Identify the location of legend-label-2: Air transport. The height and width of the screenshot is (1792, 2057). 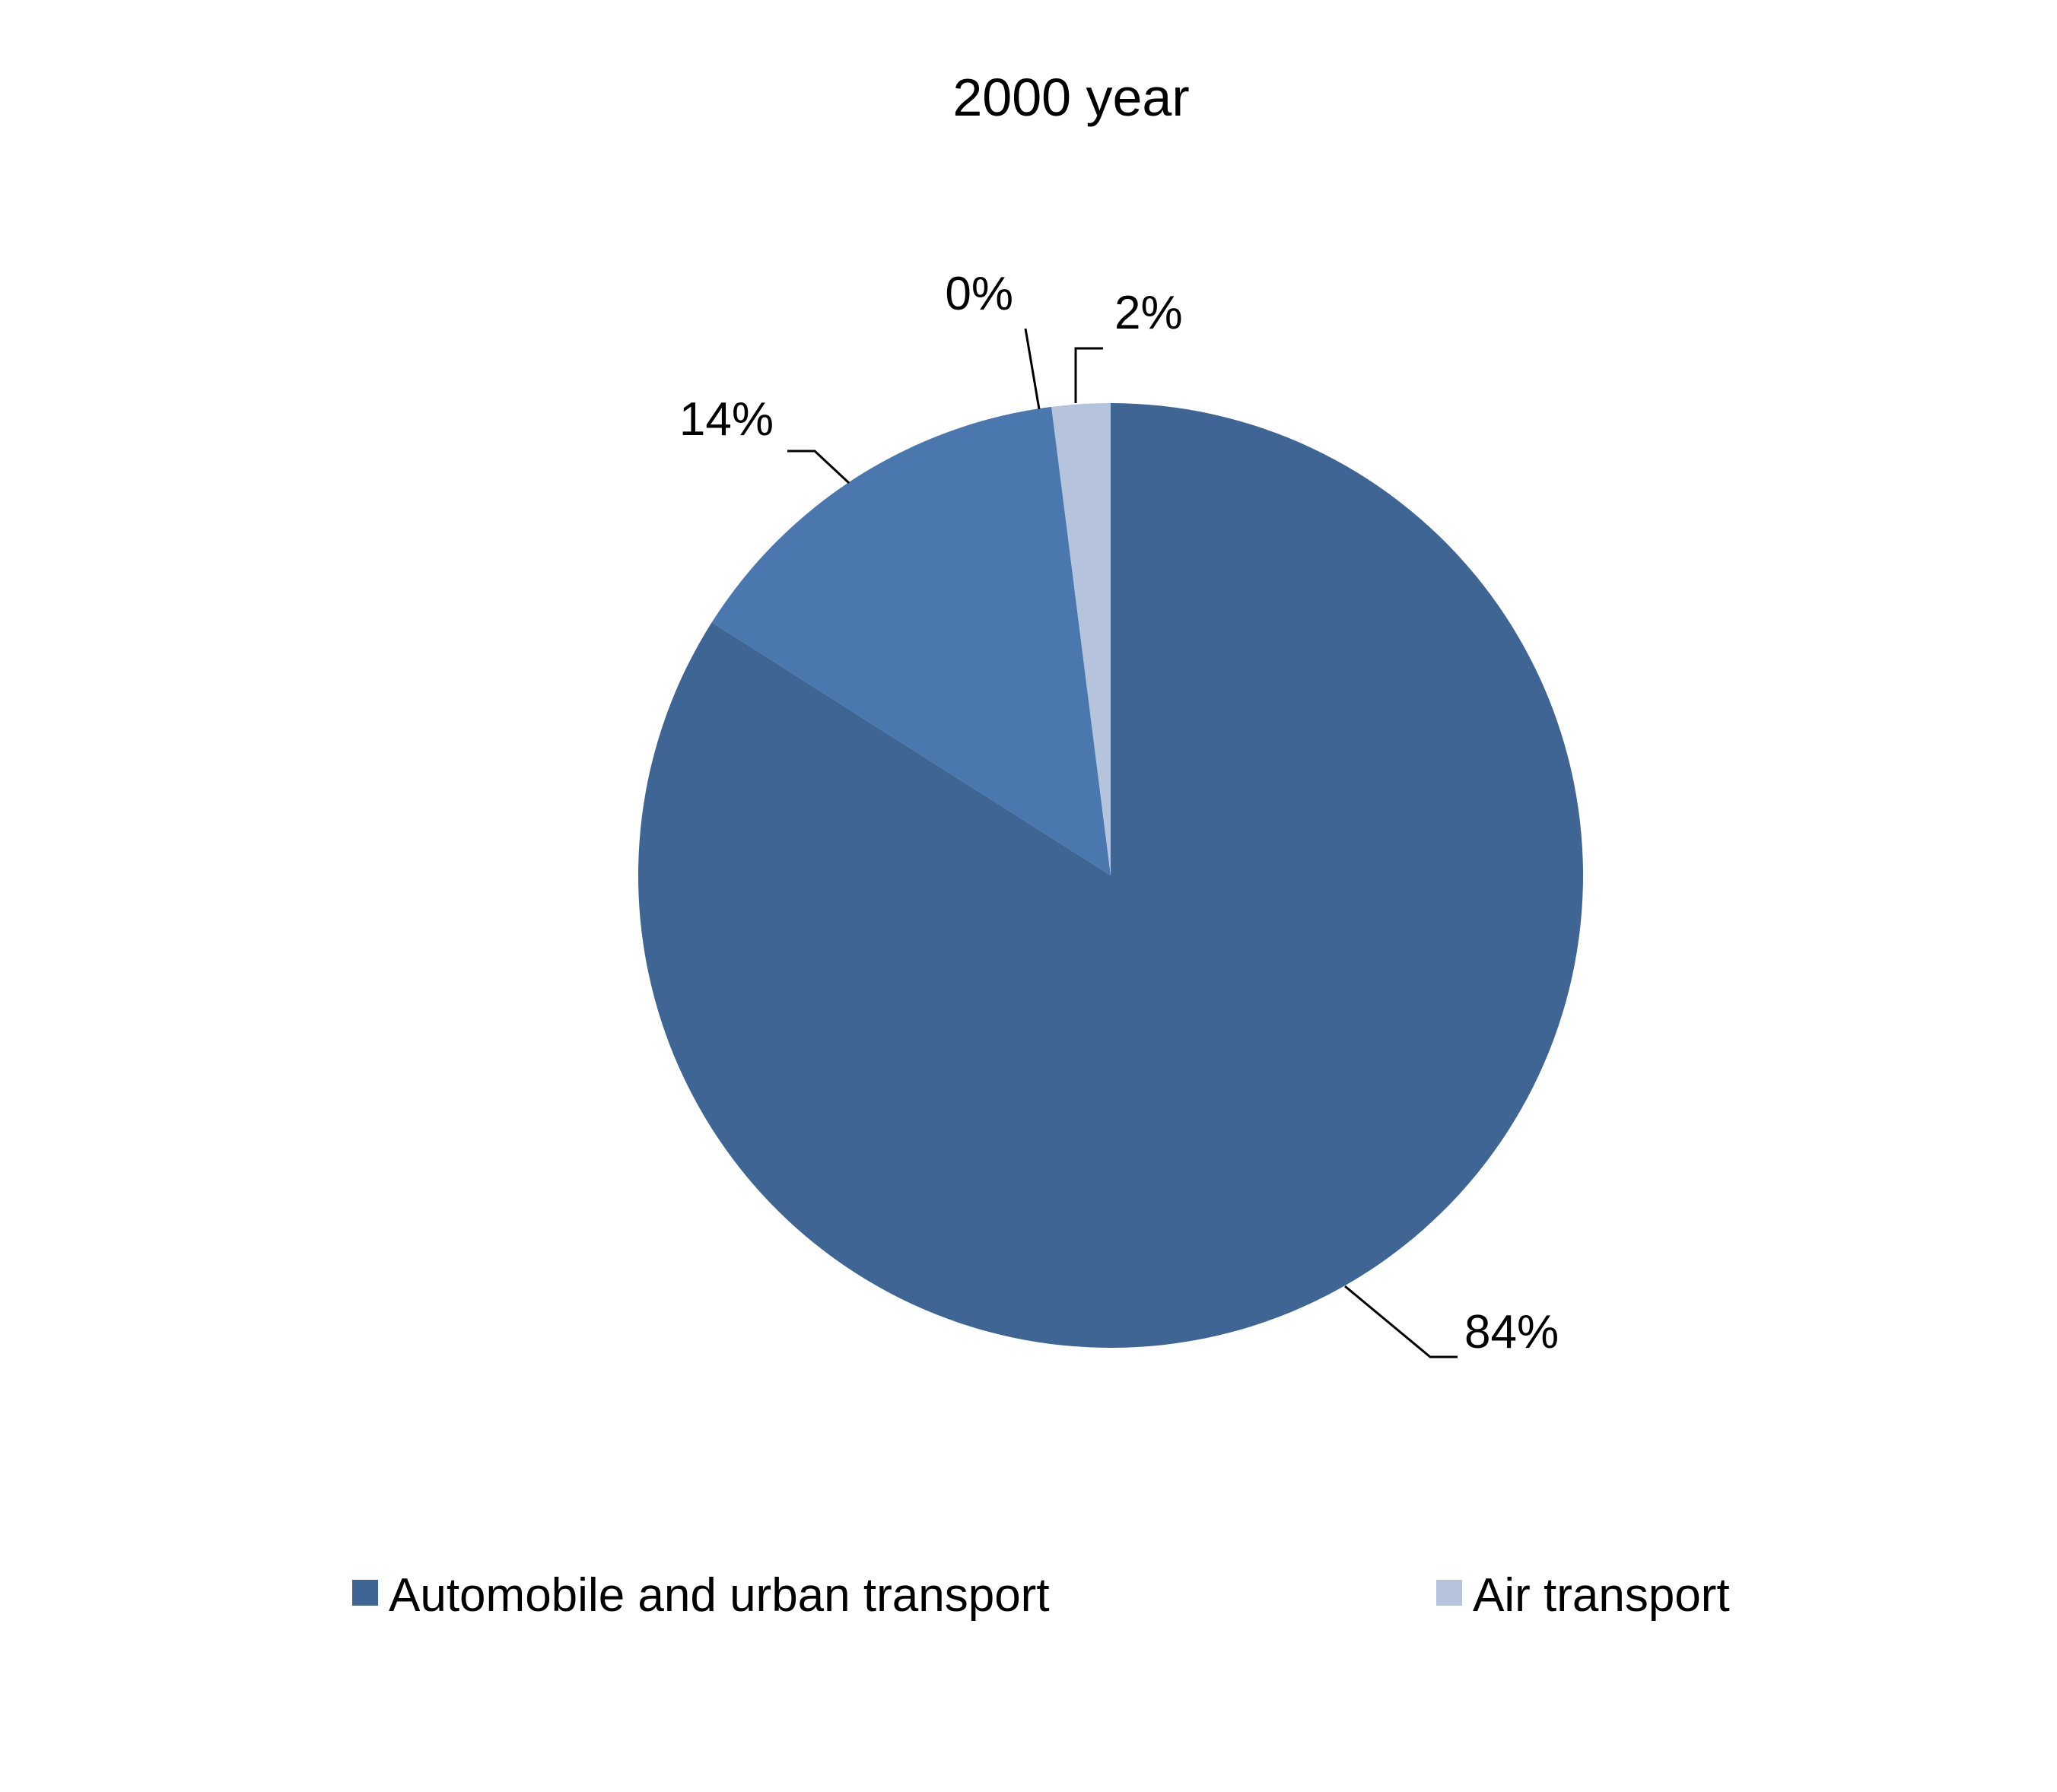
(1601, 1595).